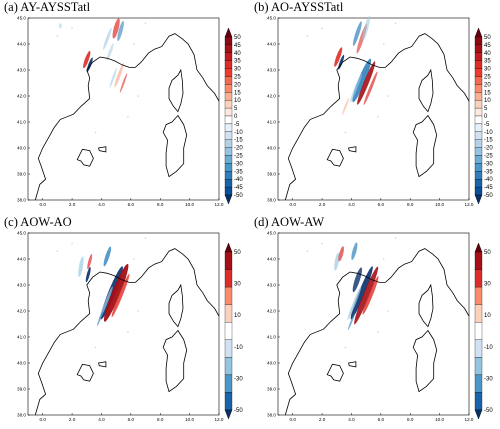 The width and height of the screenshot is (500, 429). Describe the element at coordinates (410, 204) in the screenshot. I see `x-tick-label: 8.0` at that location.